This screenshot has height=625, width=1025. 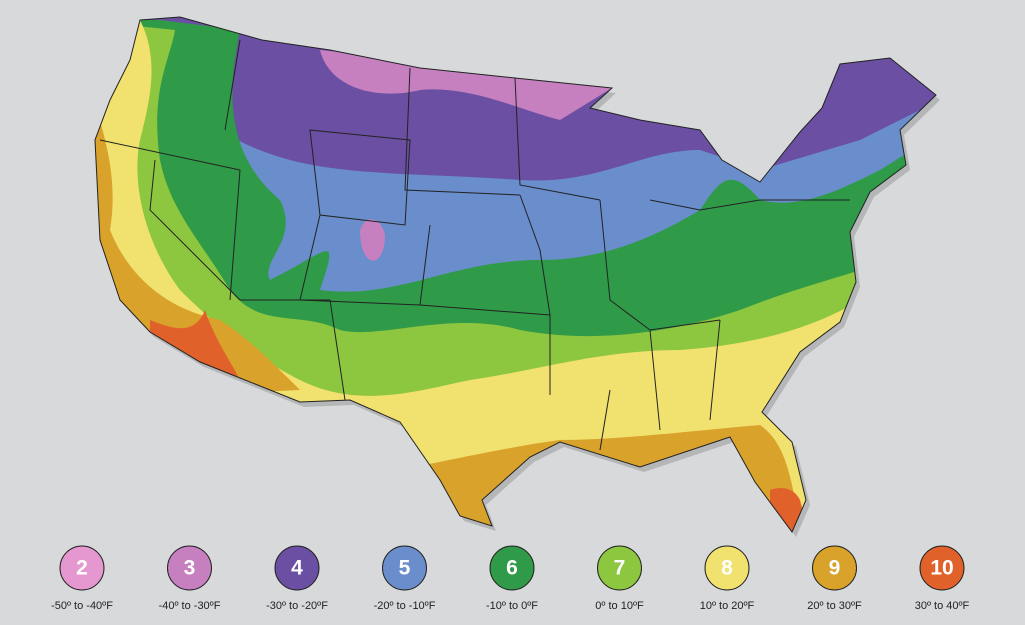 I want to click on zone-number: 10, so click(x=941, y=568).